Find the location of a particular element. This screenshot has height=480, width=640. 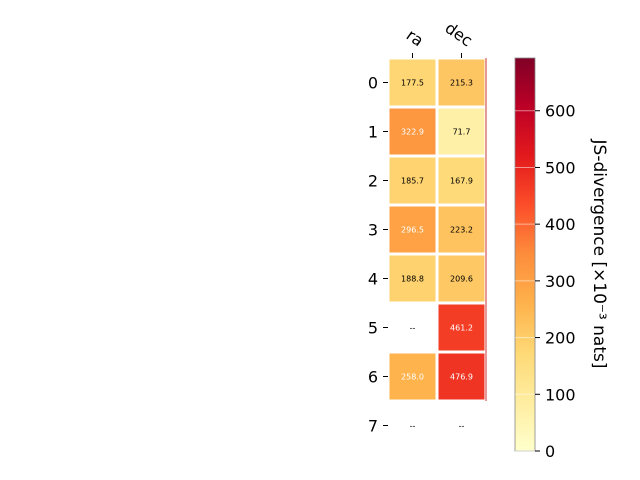

colorbar is located at coordinates (525, 254).